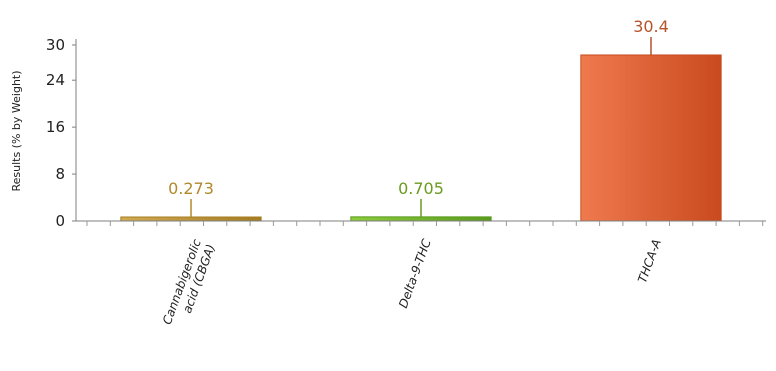 The height and width of the screenshot is (371, 776). Describe the element at coordinates (421, 188) in the screenshot. I see `value-label: 0.705` at that location.